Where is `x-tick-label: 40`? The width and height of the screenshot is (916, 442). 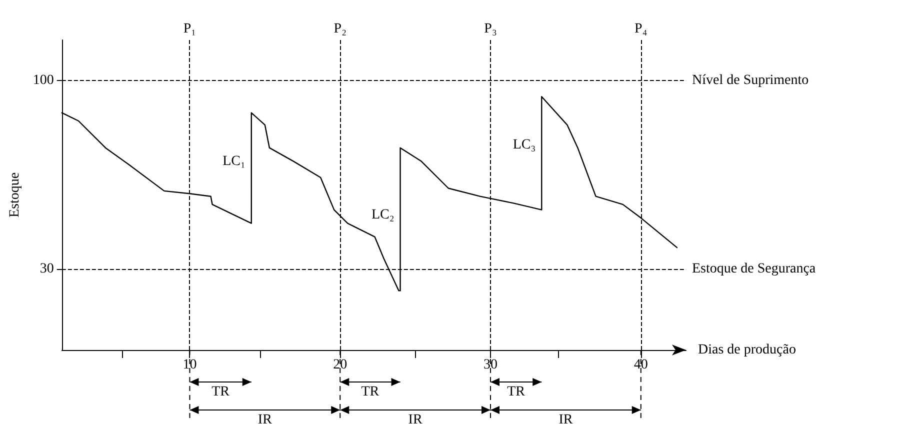
x-tick-label: 40 is located at coordinates (641, 365).